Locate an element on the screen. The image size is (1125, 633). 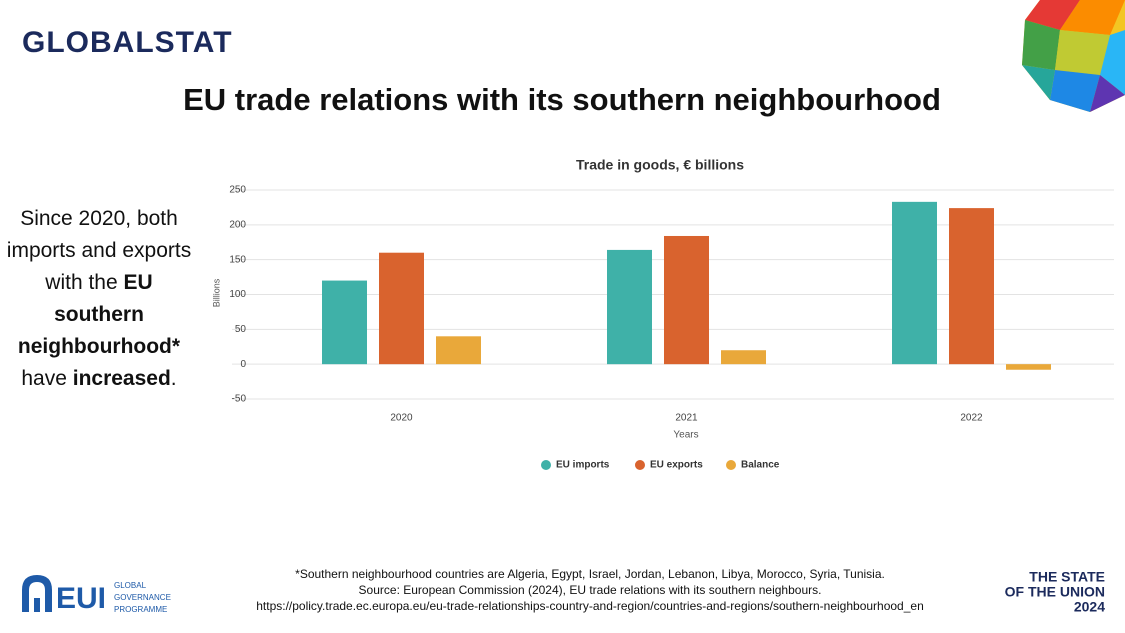
eui-programme: GOVERNANCE is located at coordinates (142, 597).